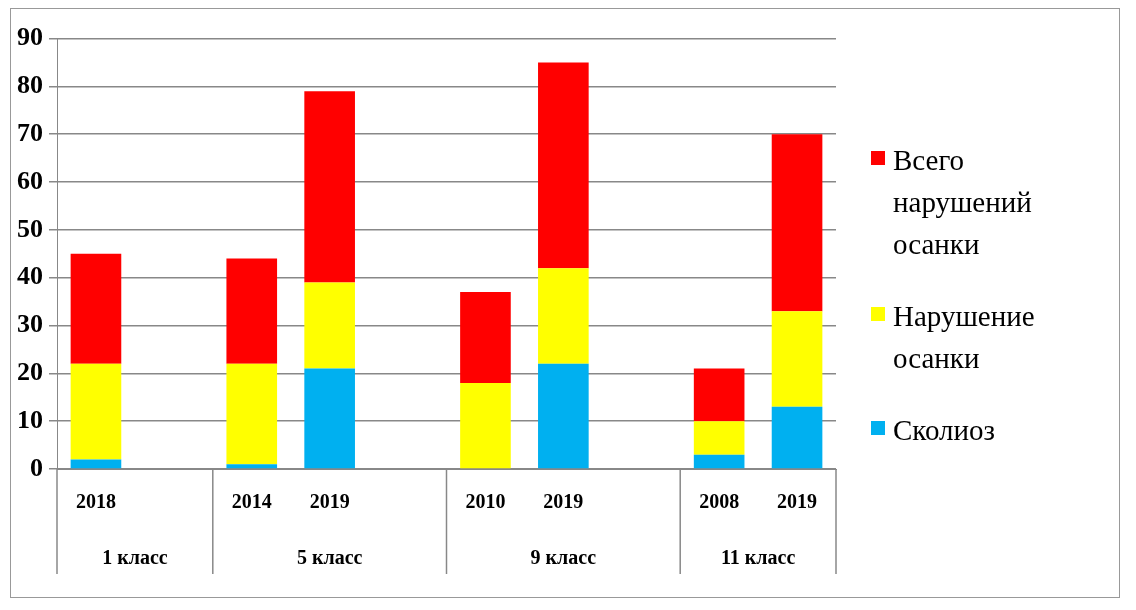 This screenshot has height=610, width=1136. Describe the element at coordinates (30, 228) in the screenshot. I see `y-tick-label: 50` at that location.